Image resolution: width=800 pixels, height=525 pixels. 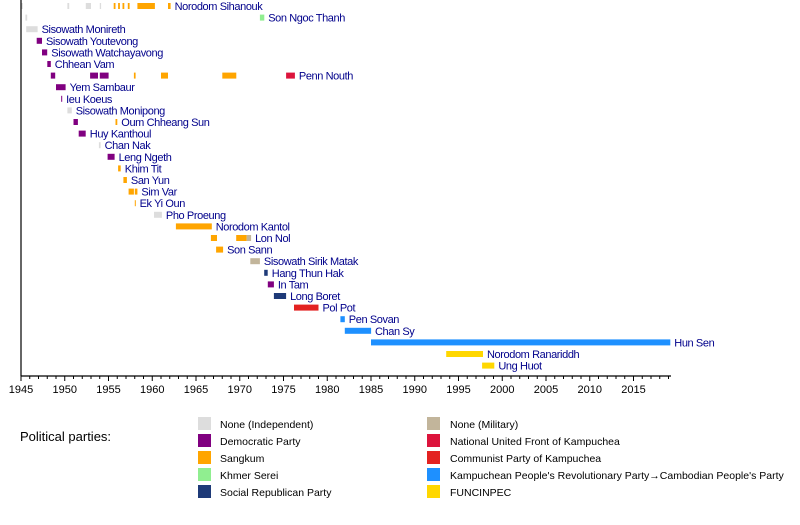 I want to click on row-label: Chhean Vam, so click(x=85, y=65).